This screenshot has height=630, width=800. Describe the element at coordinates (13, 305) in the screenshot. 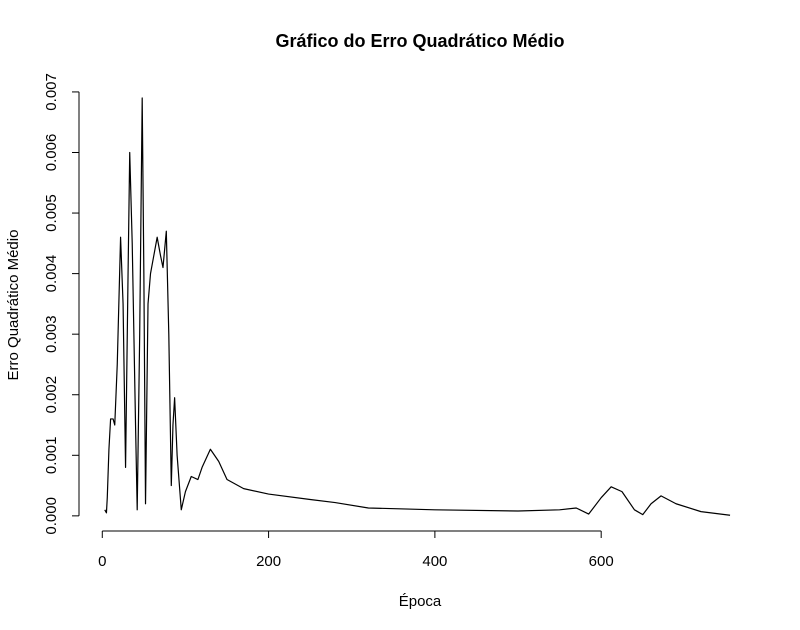

I see `y-axis-label: Erro Quadrático Médio` at that location.